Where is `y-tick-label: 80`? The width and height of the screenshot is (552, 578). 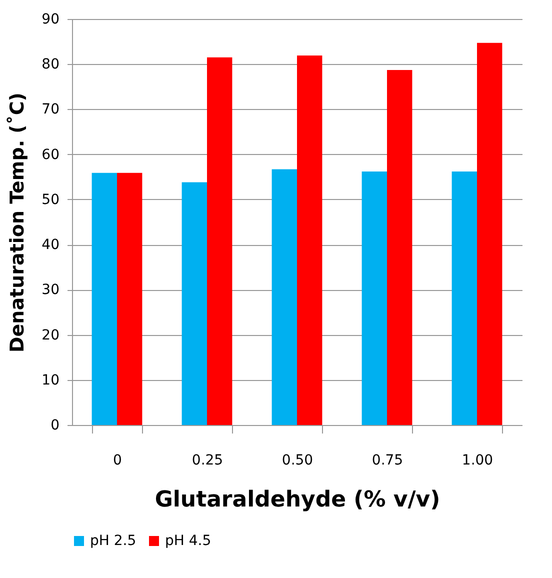 y-tick-label: 80 is located at coordinates (51, 64).